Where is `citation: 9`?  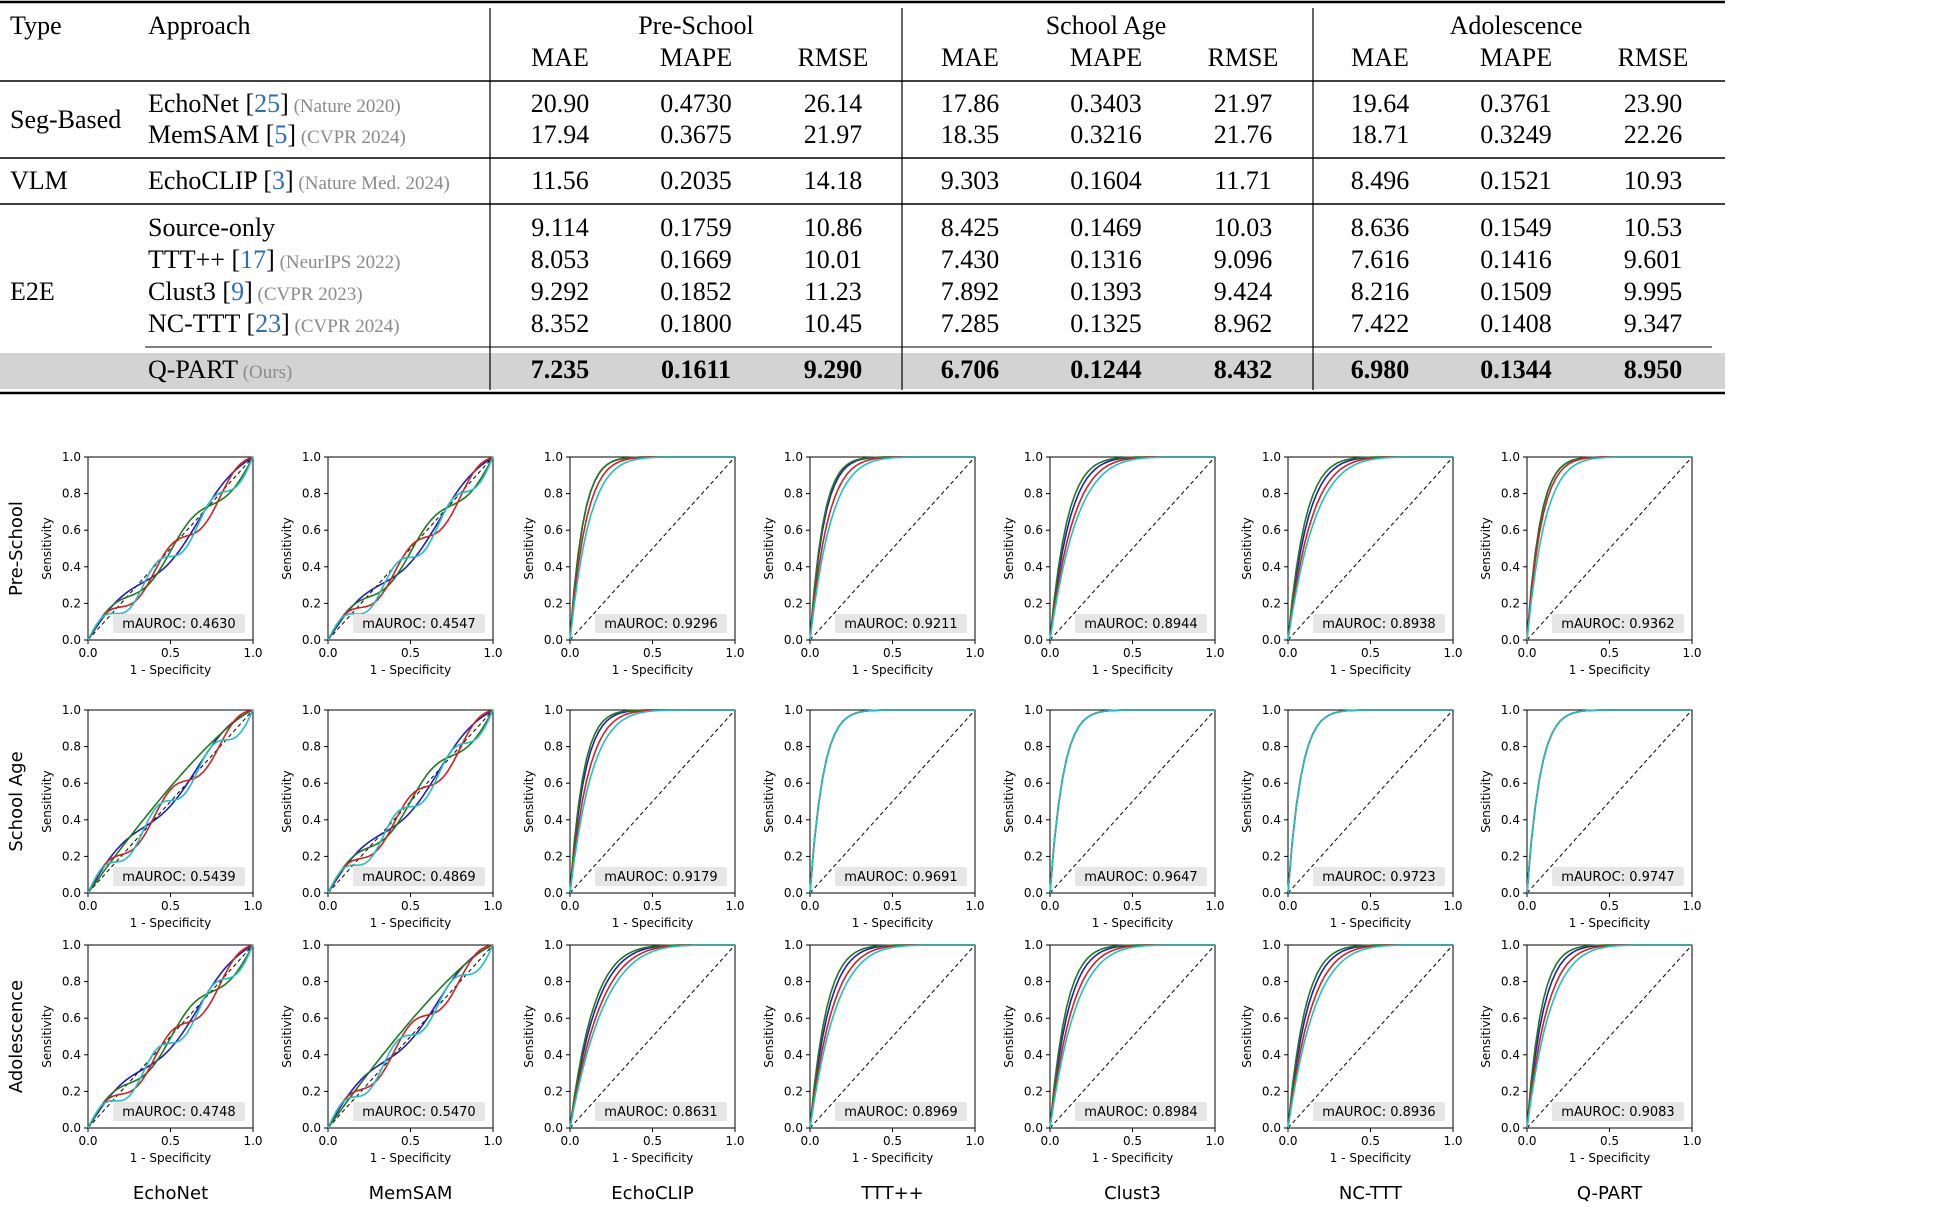 citation: 9 is located at coordinates (237, 291).